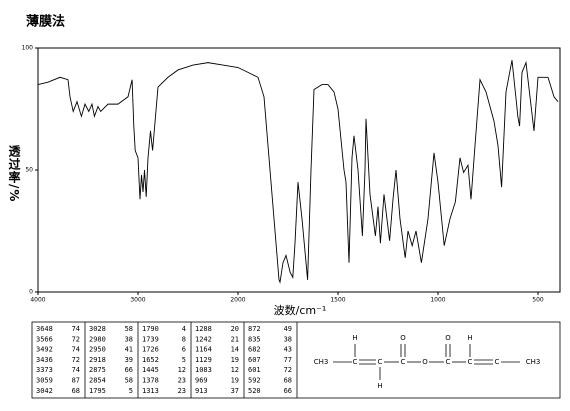 This screenshot has width=570, height=411. What do you see at coordinates (14, 174) in the screenshot?
I see `y-axis-label: 透过率/%` at bounding box center [14, 174].